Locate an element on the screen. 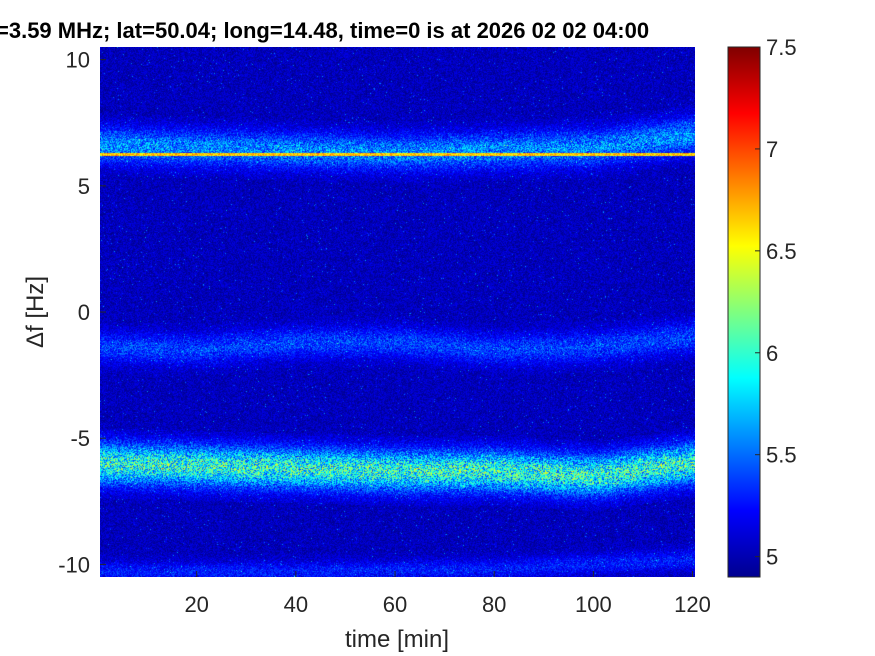 The image size is (875, 656). y-tick-label: -10 is located at coordinates (74, 564).